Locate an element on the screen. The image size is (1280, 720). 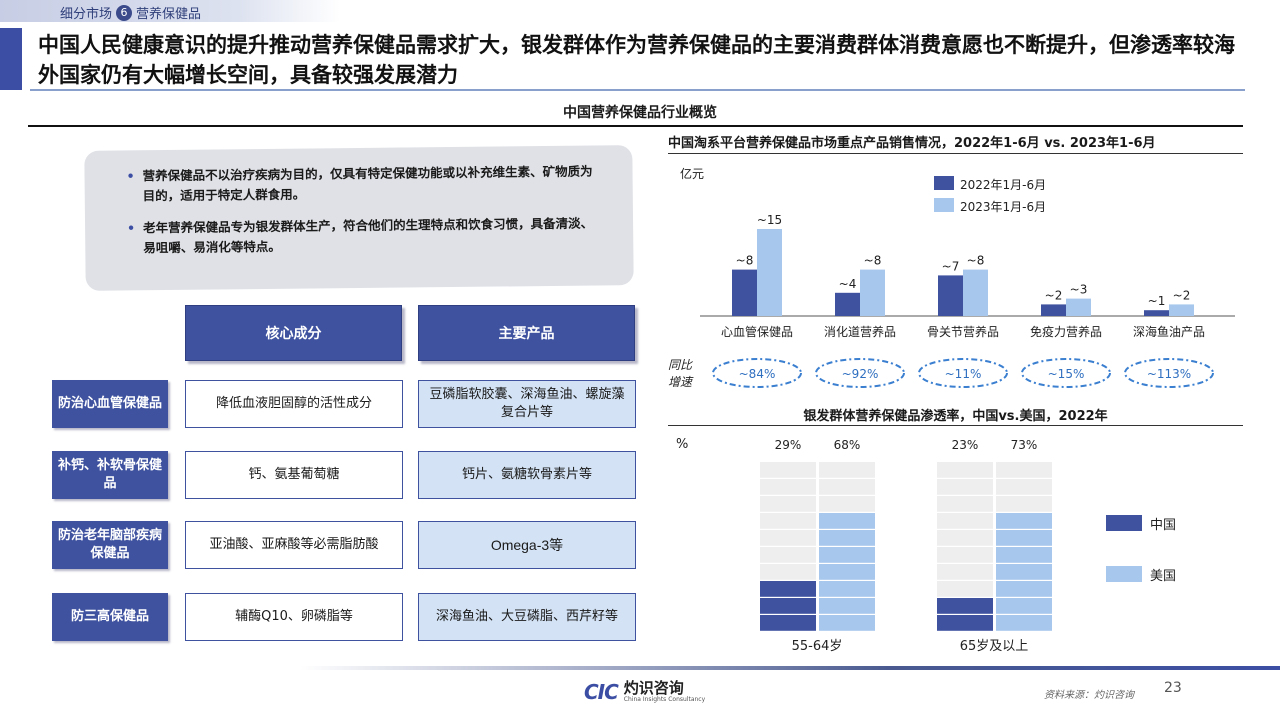
category-label: 55-64岁 is located at coordinates (817, 646).